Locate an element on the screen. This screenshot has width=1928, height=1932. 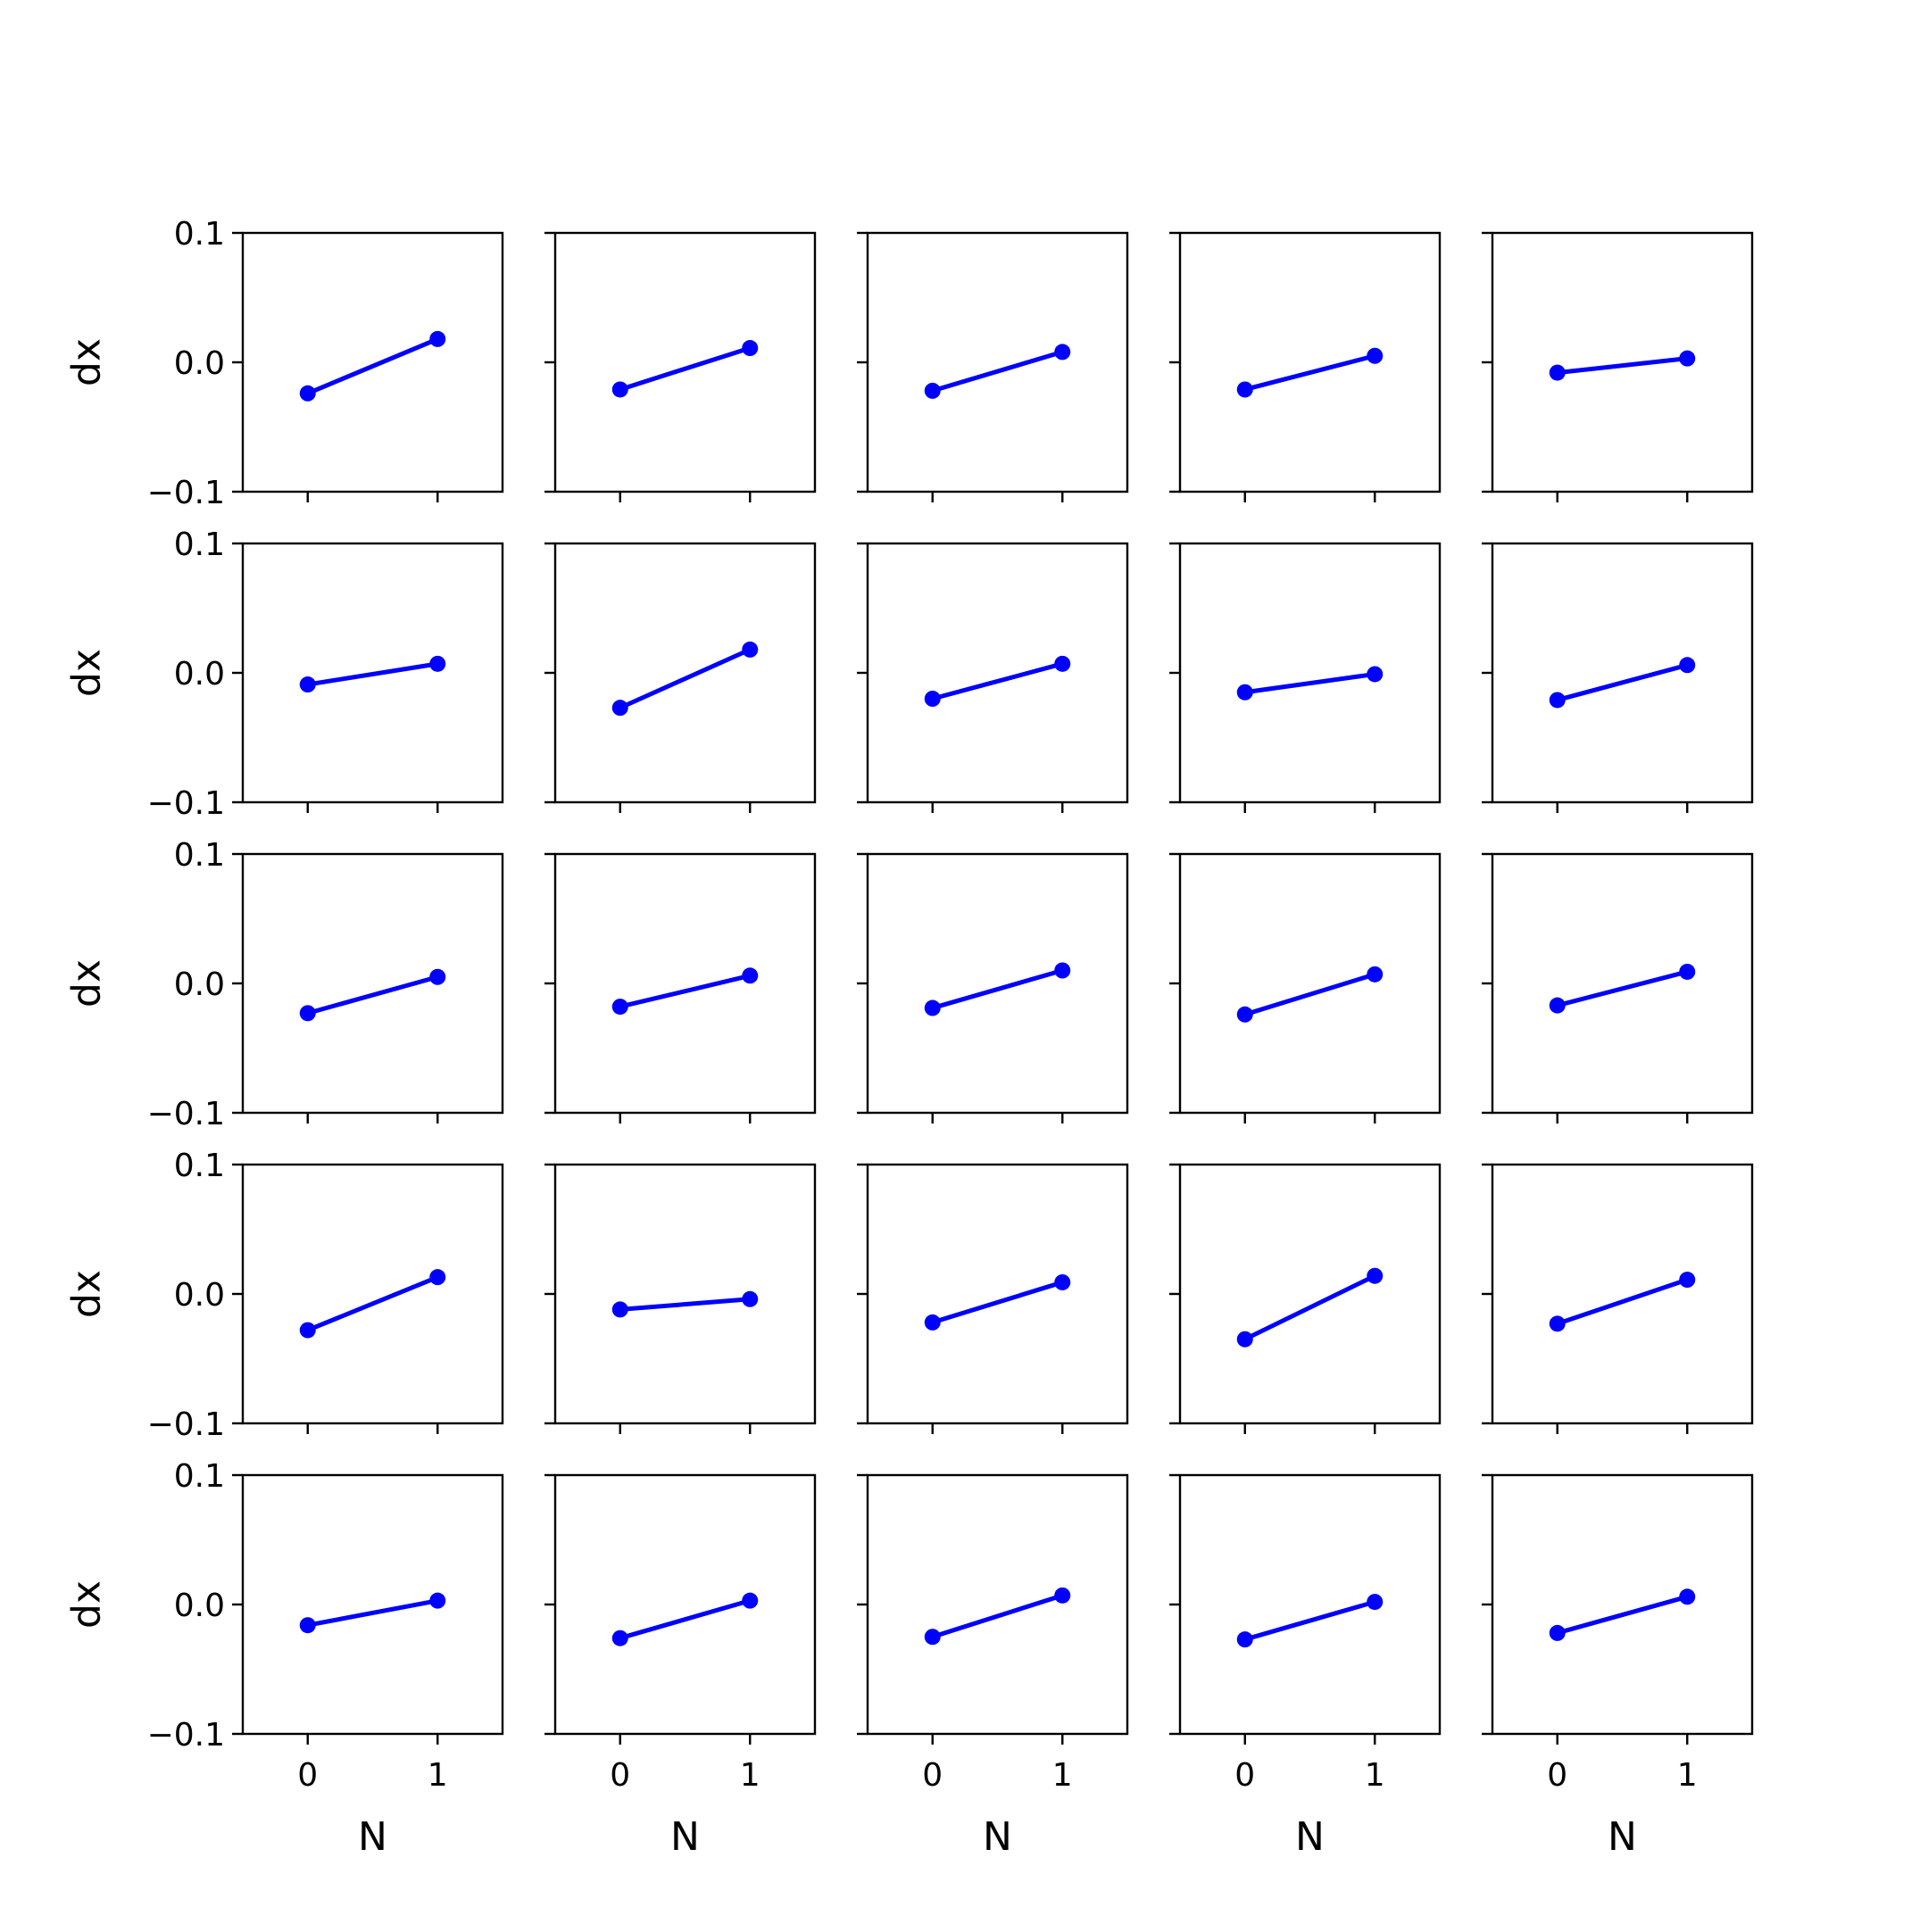
subplot-r3-c0: 0.1 0.0 −0.1 dx is located at coordinates (283, 1295).